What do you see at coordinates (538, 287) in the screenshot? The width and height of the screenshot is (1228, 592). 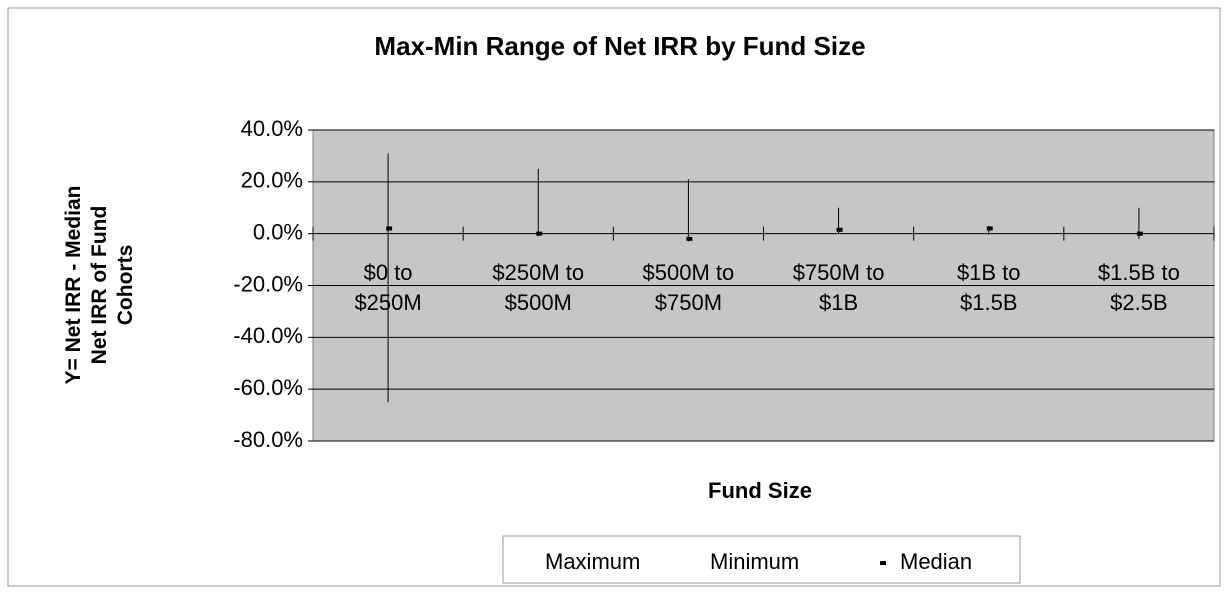 I see `x-tick-label: $250M to $500M` at bounding box center [538, 287].